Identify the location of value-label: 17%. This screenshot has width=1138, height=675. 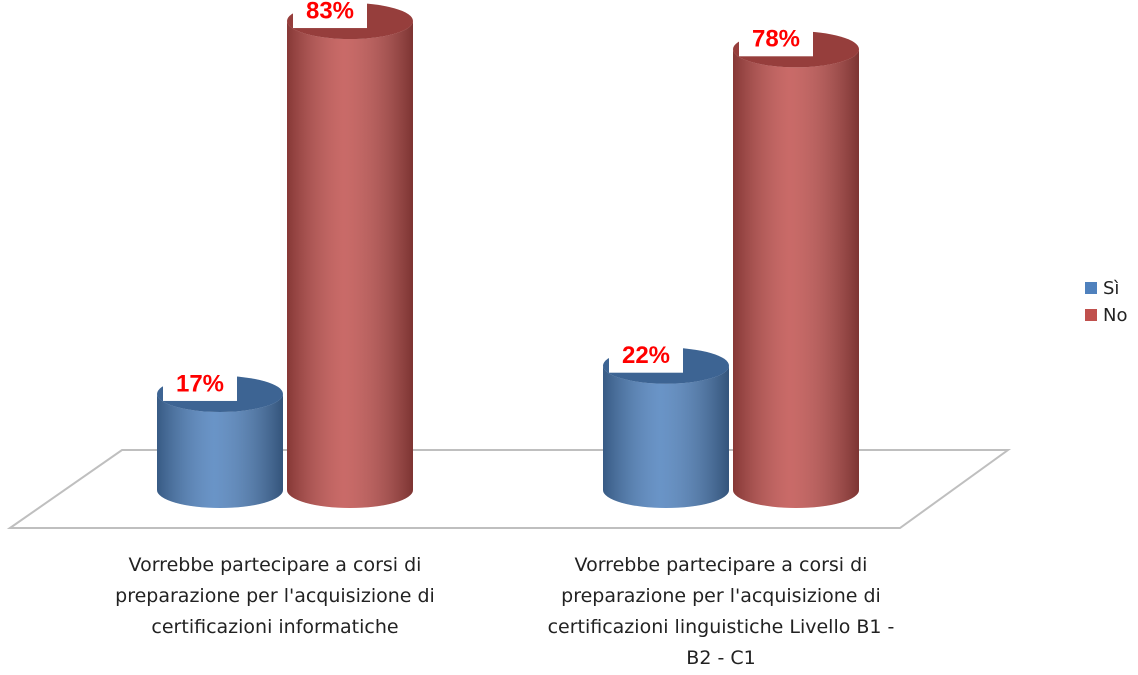
(200, 383).